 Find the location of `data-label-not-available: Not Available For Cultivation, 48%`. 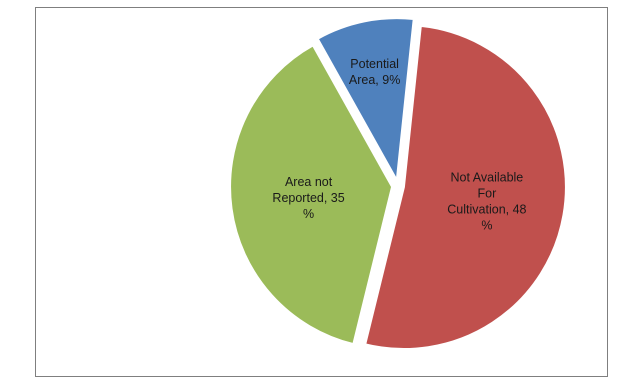

data-label-not-available: Not Available For Cultivation, 48% is located at coordinates (486, 202).